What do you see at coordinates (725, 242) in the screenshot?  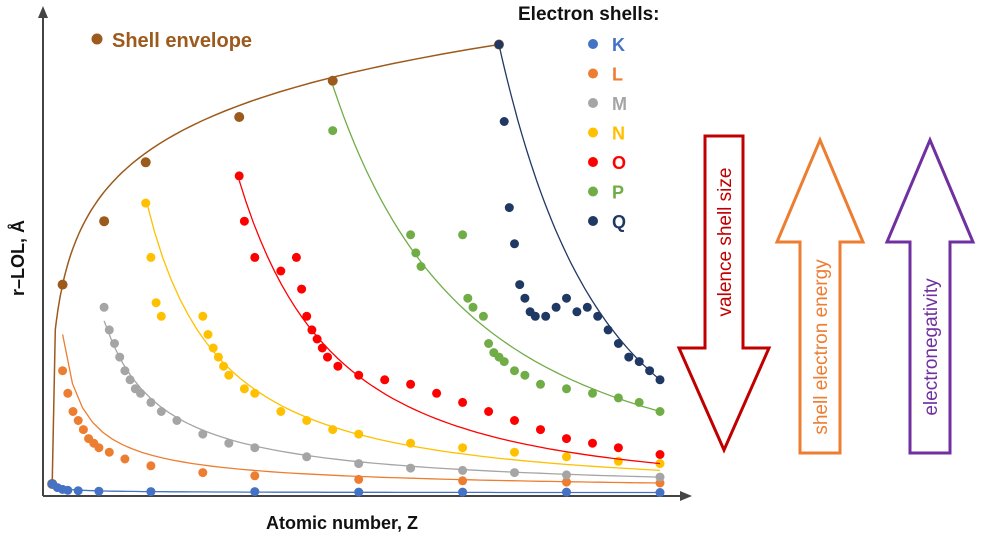 I see `arrow-label-1: valence shell size` at bounding box center [725, 242].